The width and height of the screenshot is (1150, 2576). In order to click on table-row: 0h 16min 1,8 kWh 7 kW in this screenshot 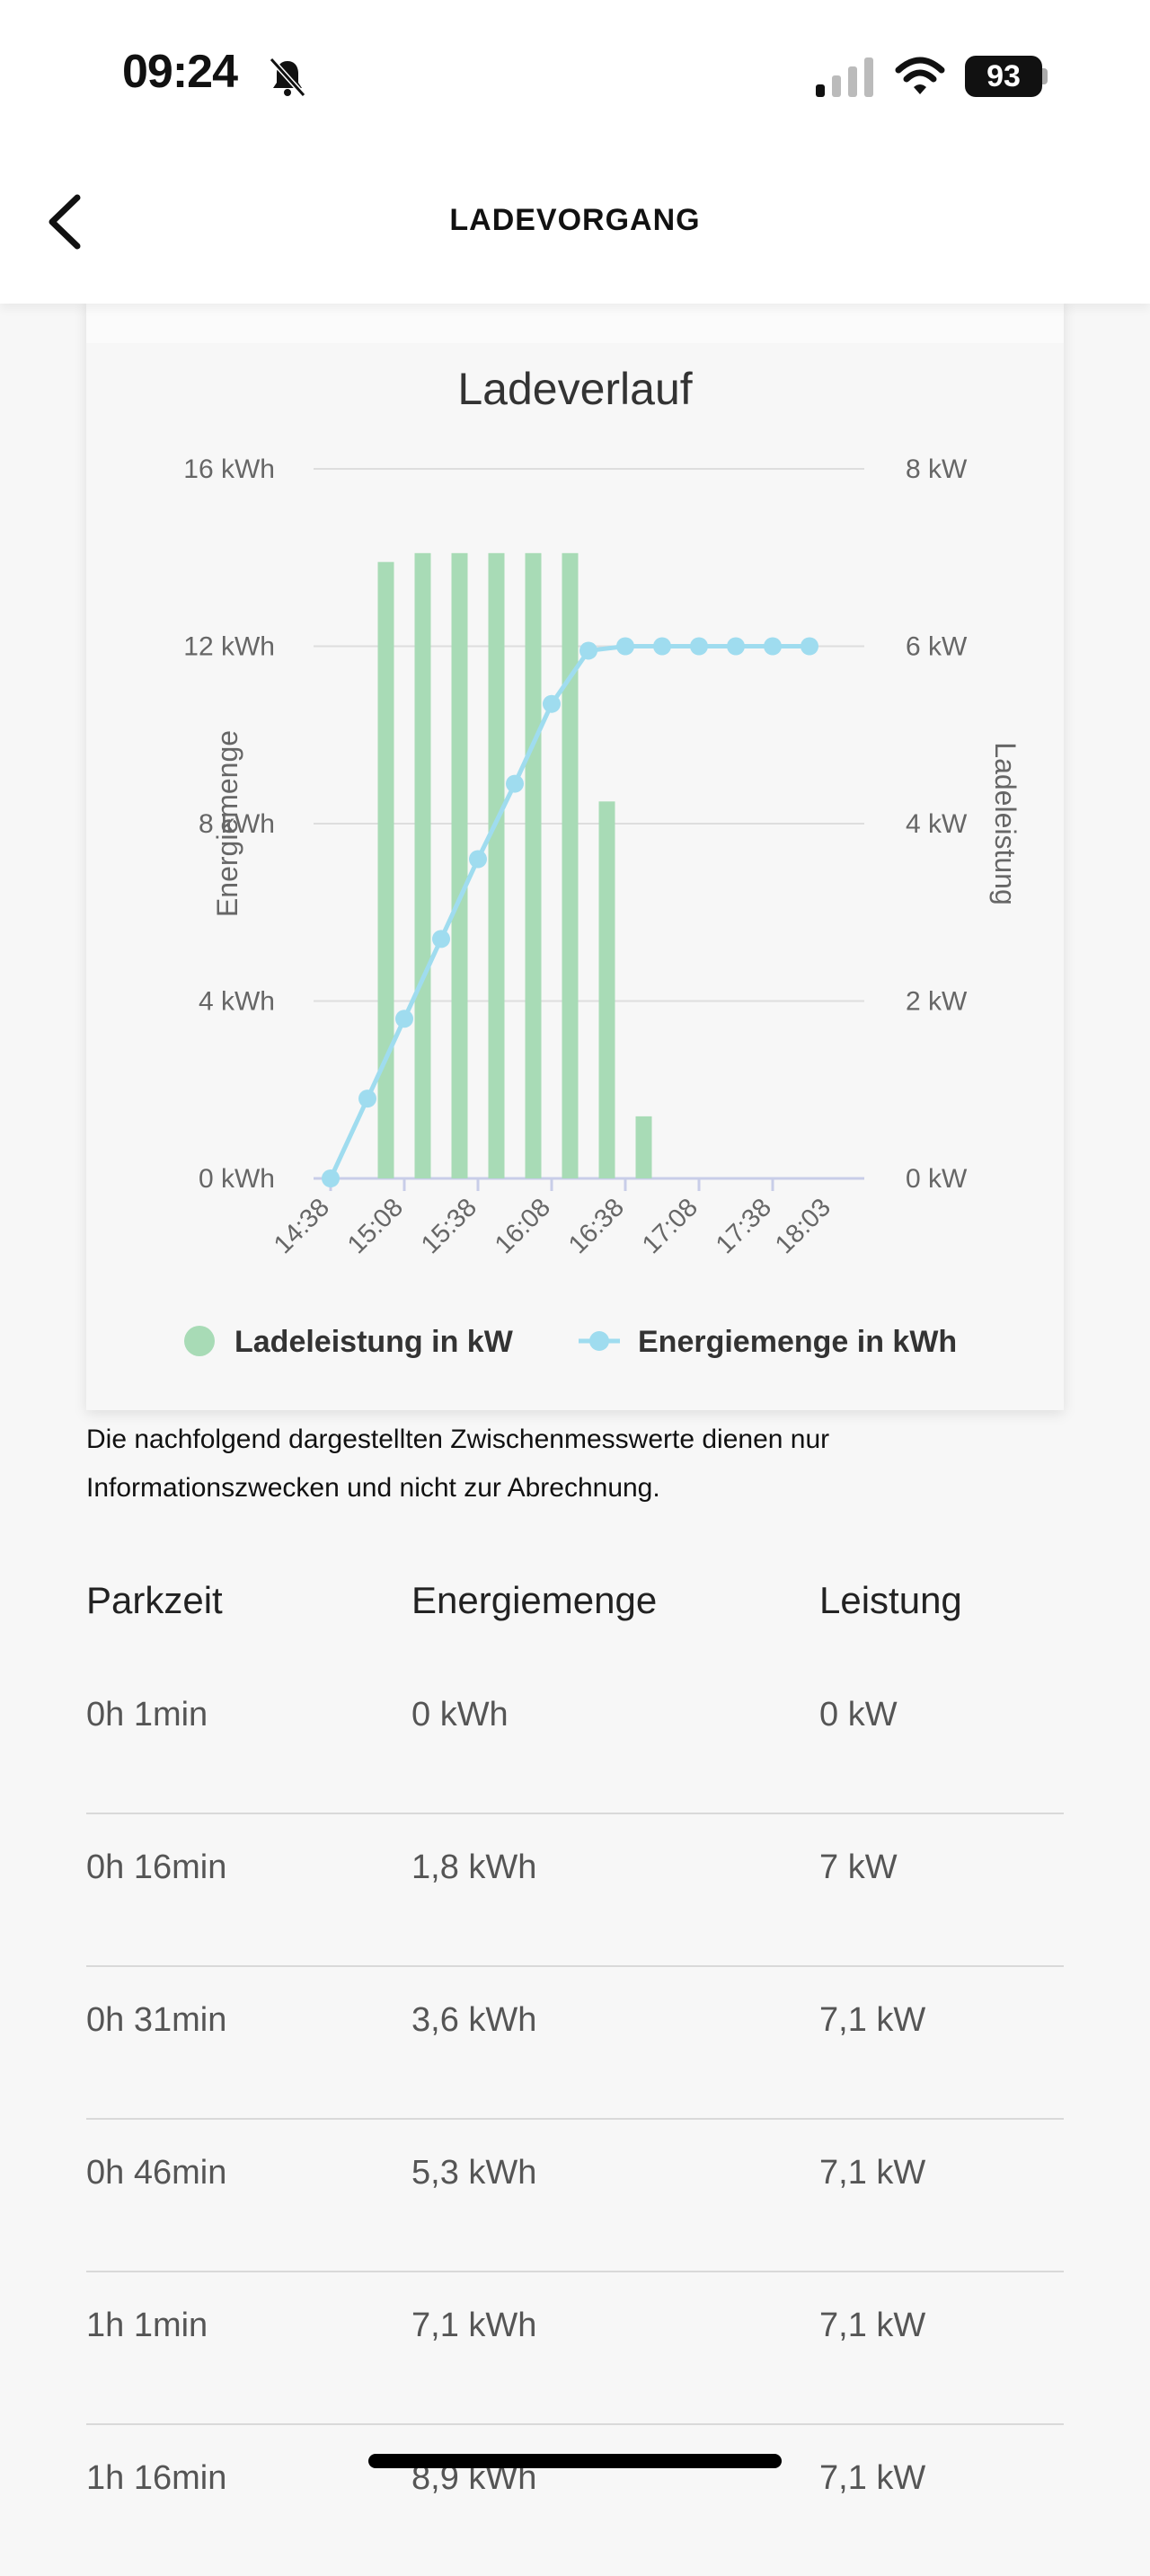, I will do `click(575, 1890)`.